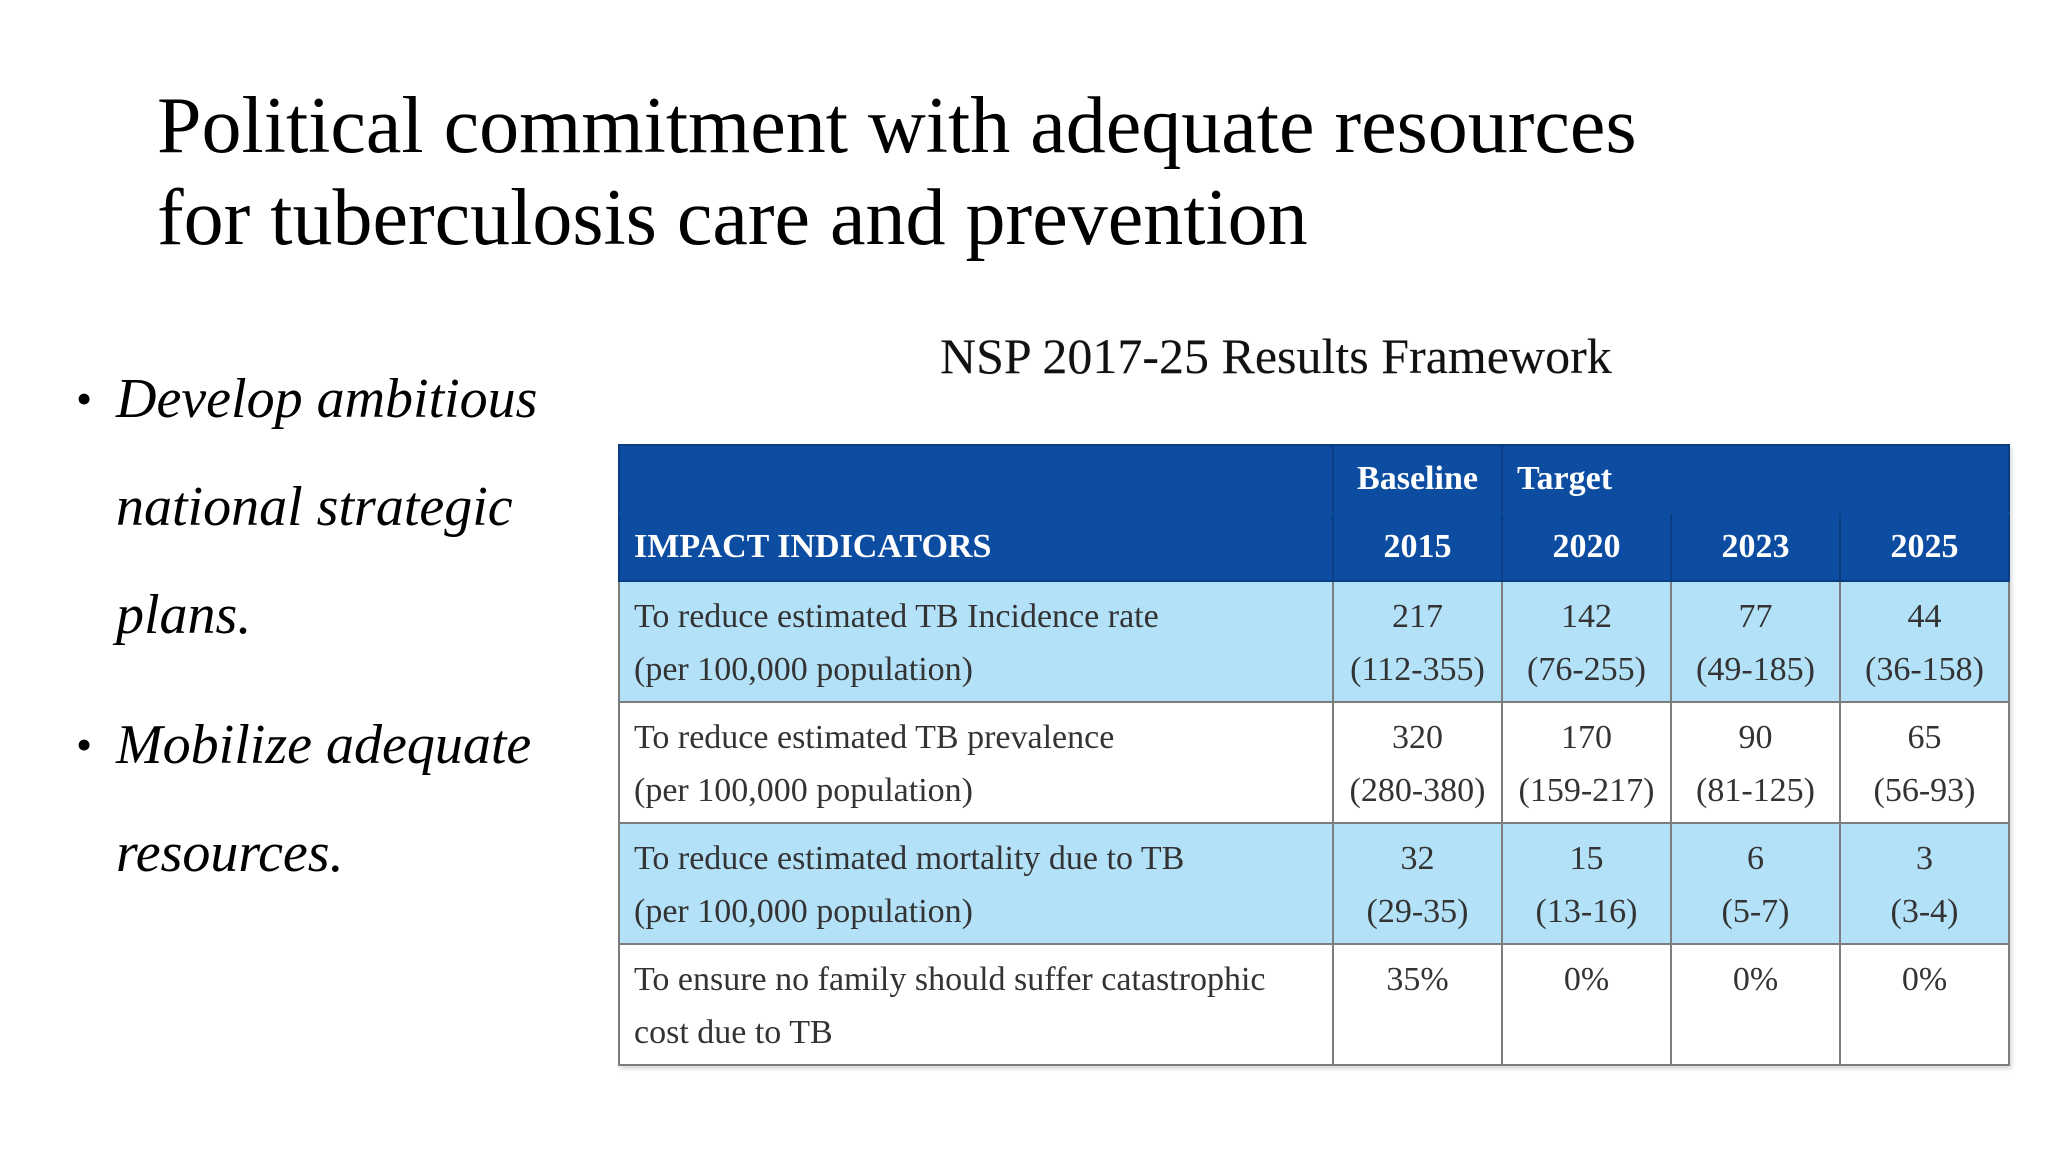 The width and height of the screenshot is (2048, 1152). Describe the element at coordinates (976, 479) in the screenshot. I see `header-empty-cell` at that location.